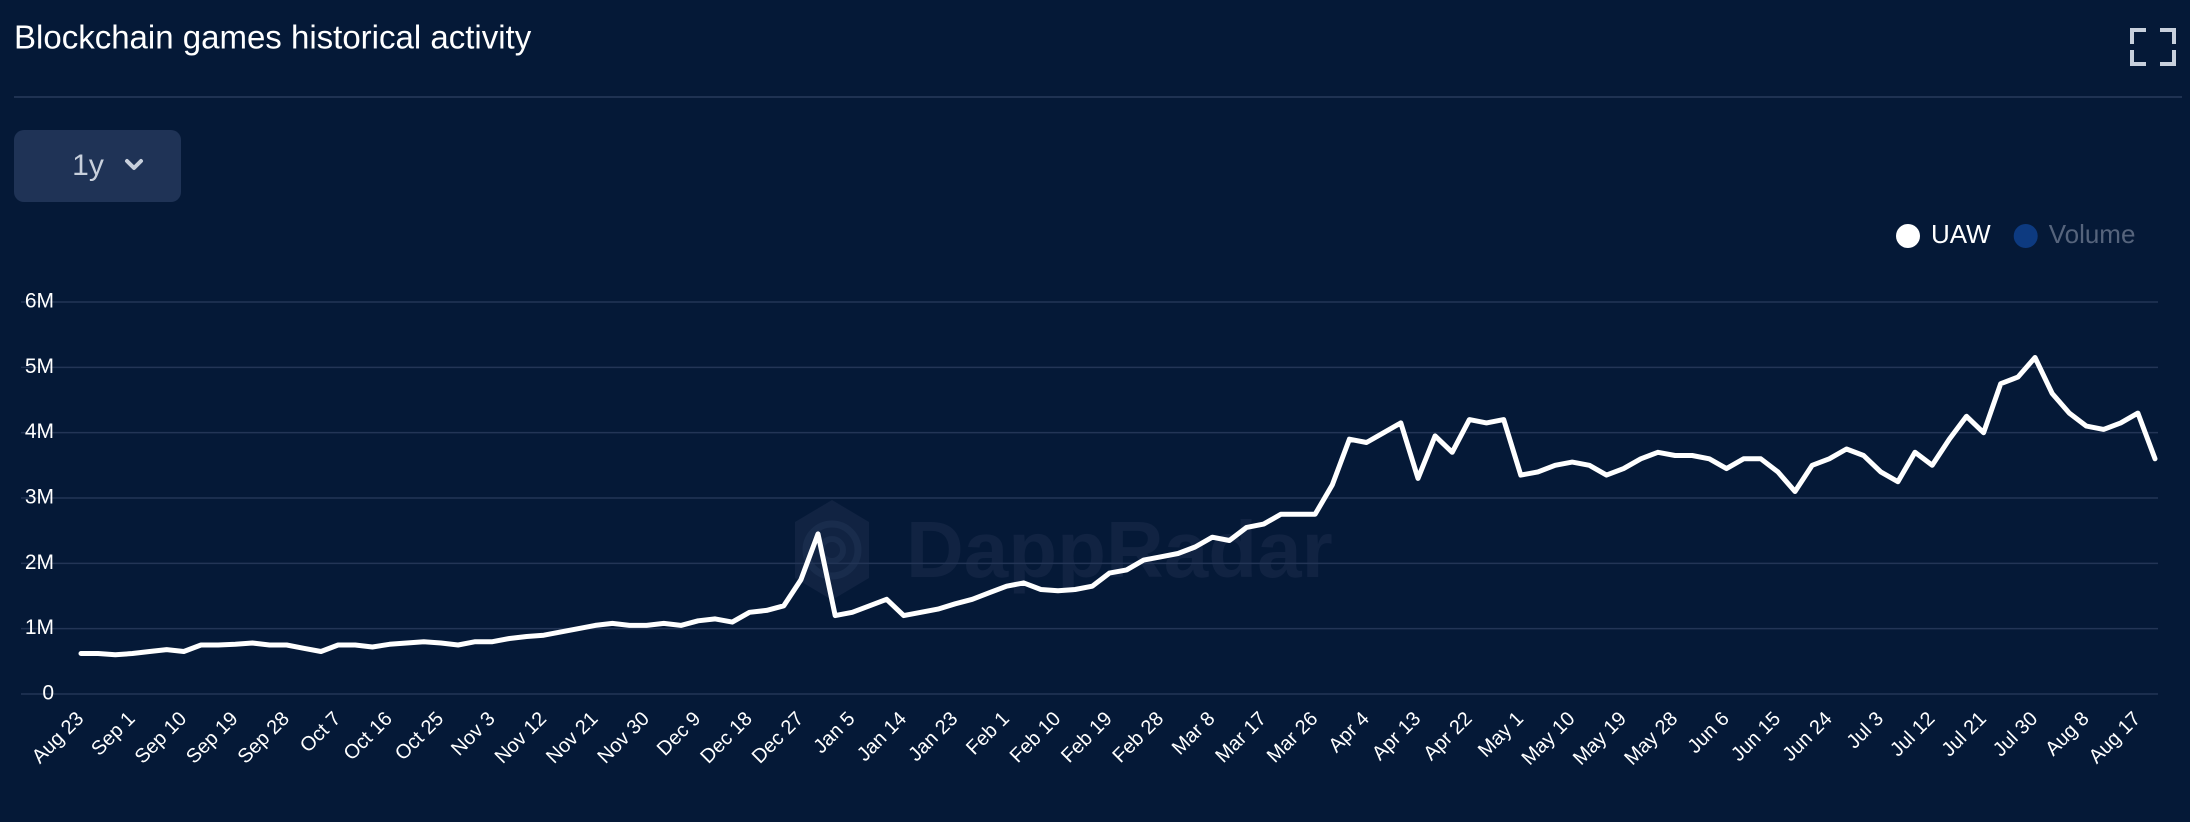 This screenshot has width=2190, height=822. I want to click on dropdown-box, so click(97, 166).